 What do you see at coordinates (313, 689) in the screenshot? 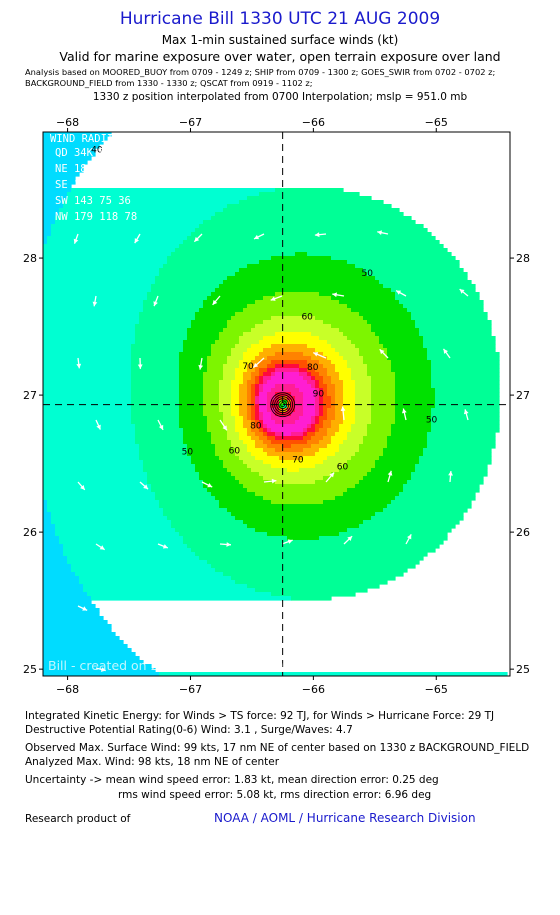
I see `x-tick-label-bottom: −66` at bounding box center [313, 689].